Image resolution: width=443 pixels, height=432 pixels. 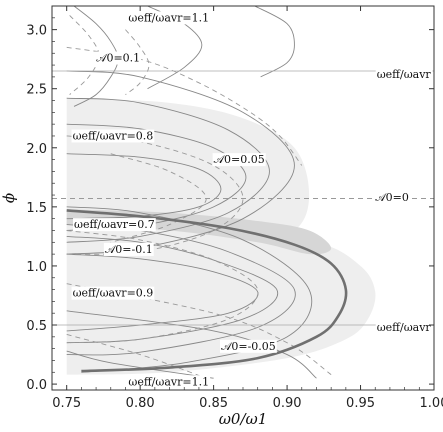 I want to click on annotation-label-9: ωeff/ωavr, so click(x=404, y=327).